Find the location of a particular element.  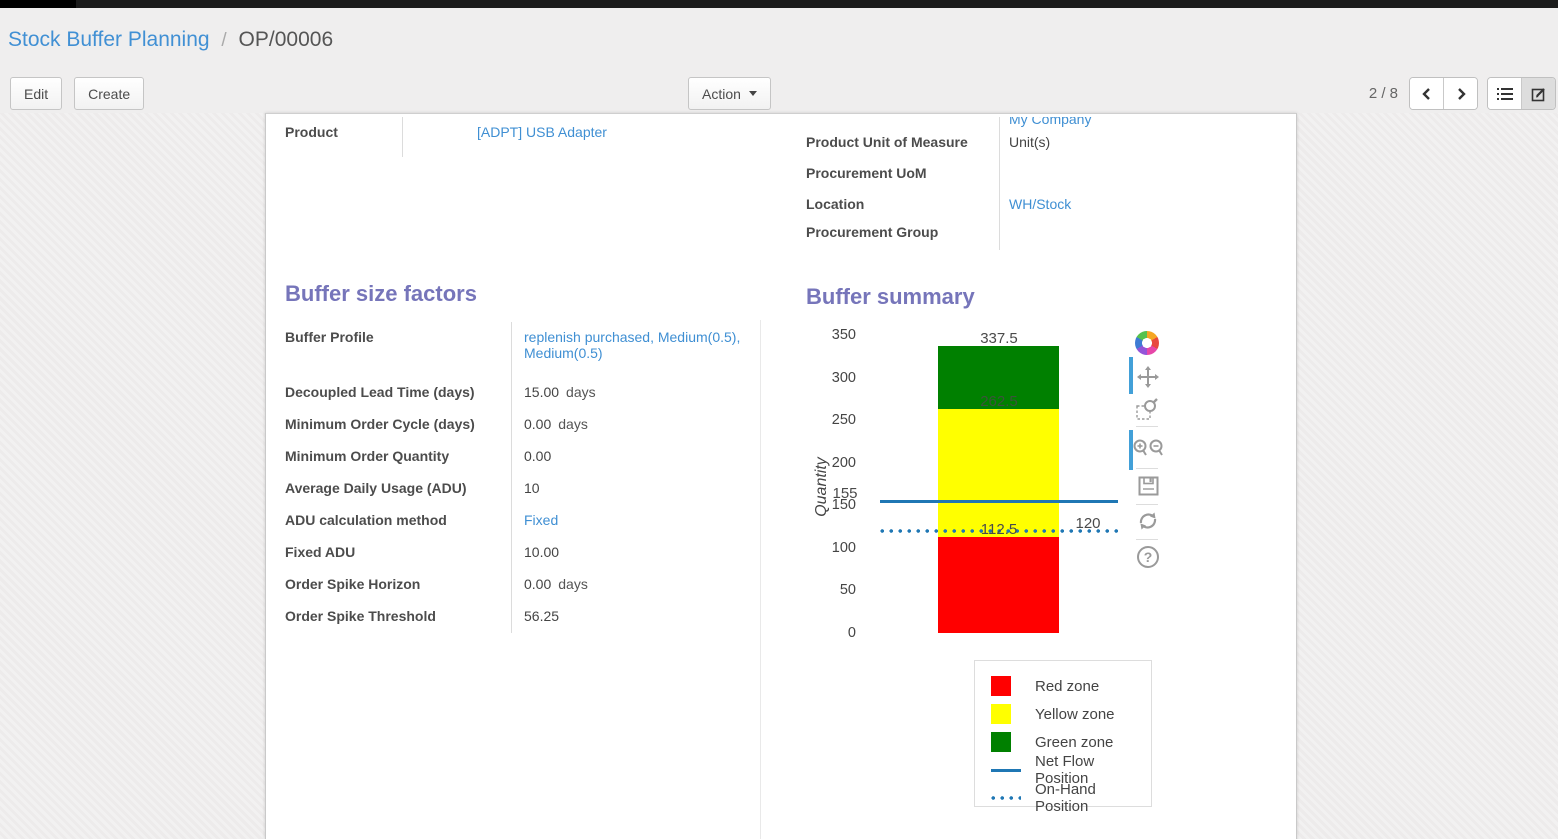

field-label is located at coordinates (903, 122).